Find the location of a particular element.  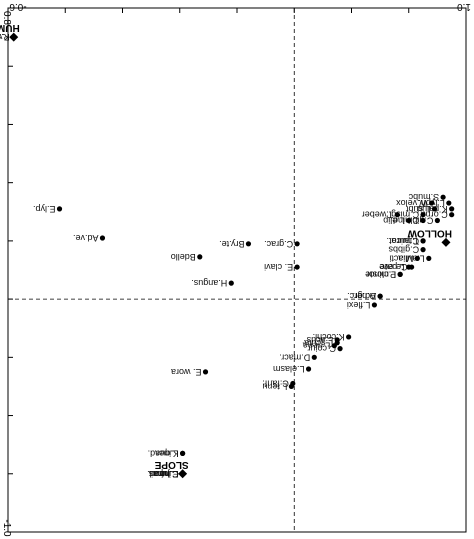

env-variable-label: HOLLOW is located at coordinates (429, 232).